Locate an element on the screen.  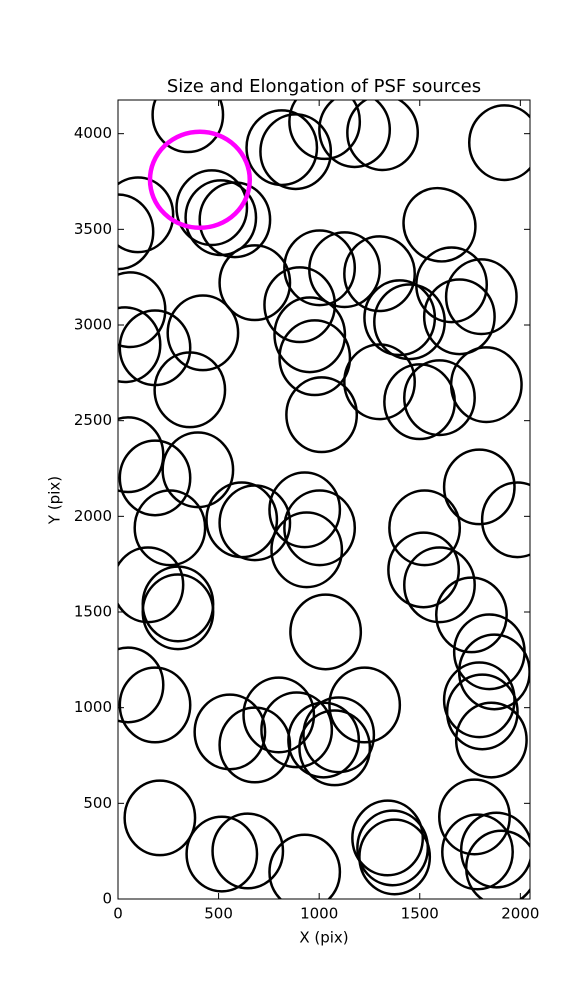
x-tick-label: 1500 is located at coordinates (420, 914).